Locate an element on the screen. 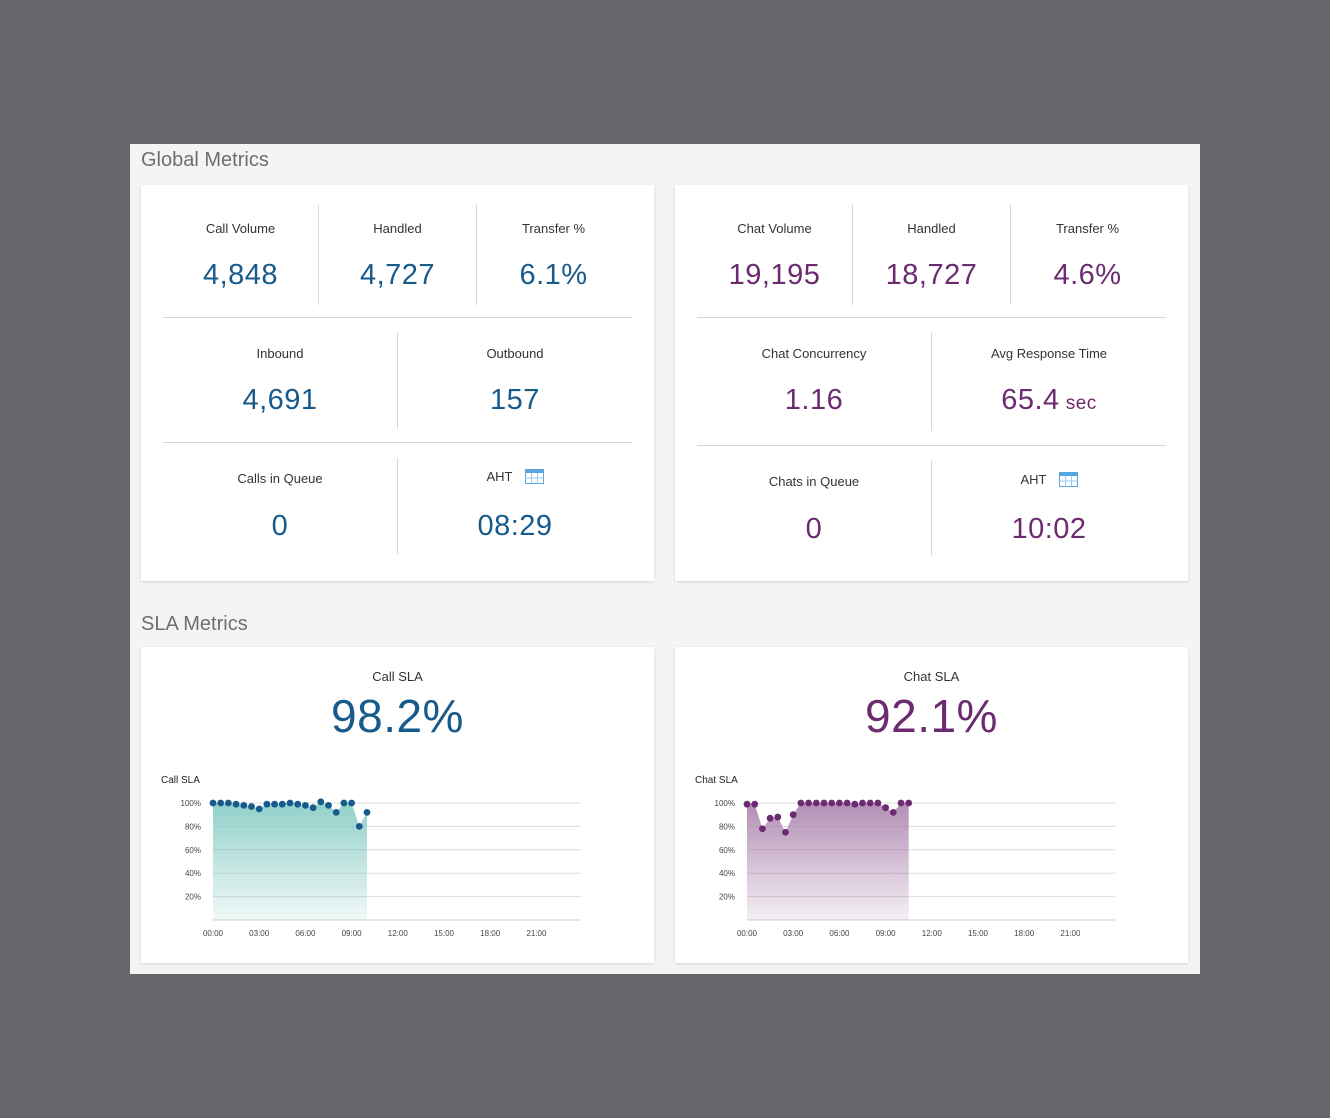  chat-aht-cell: AHT 10:02 is located at coordinates (1049, 508).